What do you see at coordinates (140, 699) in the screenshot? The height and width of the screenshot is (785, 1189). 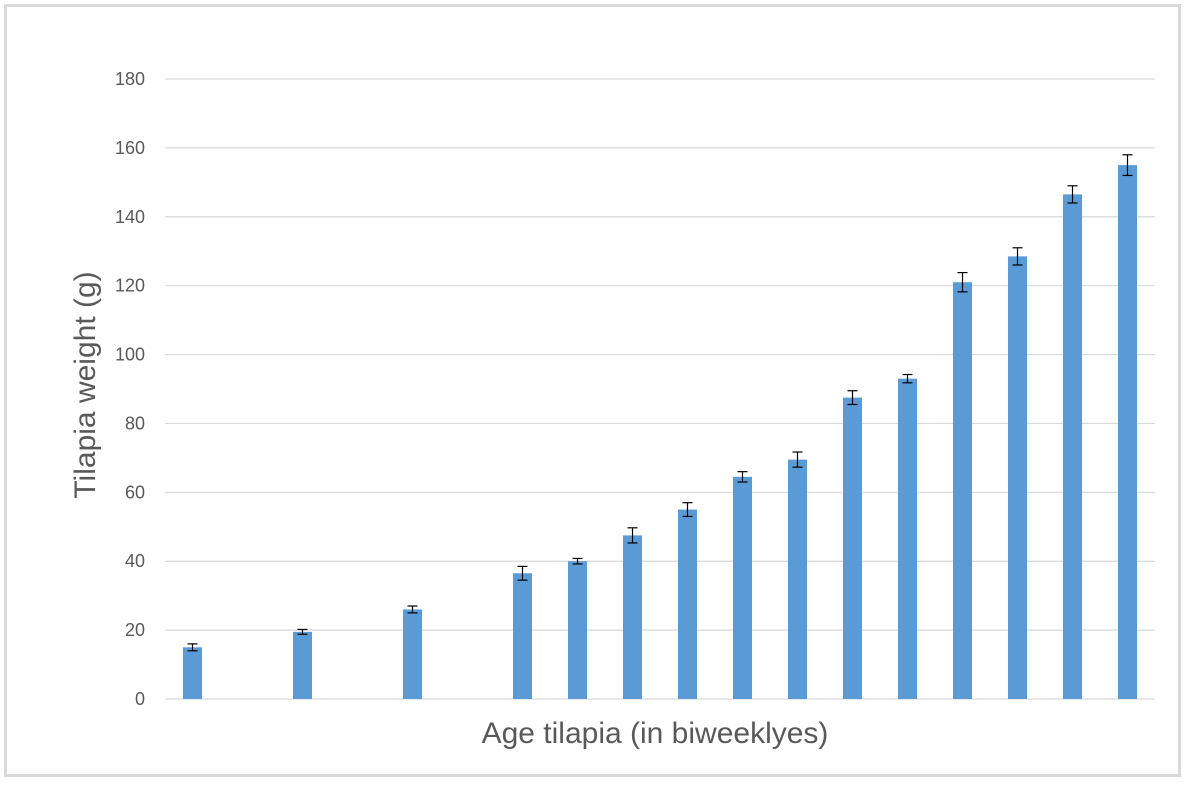 I see `y-tick-label: 0` at bounding box center [140, 699].